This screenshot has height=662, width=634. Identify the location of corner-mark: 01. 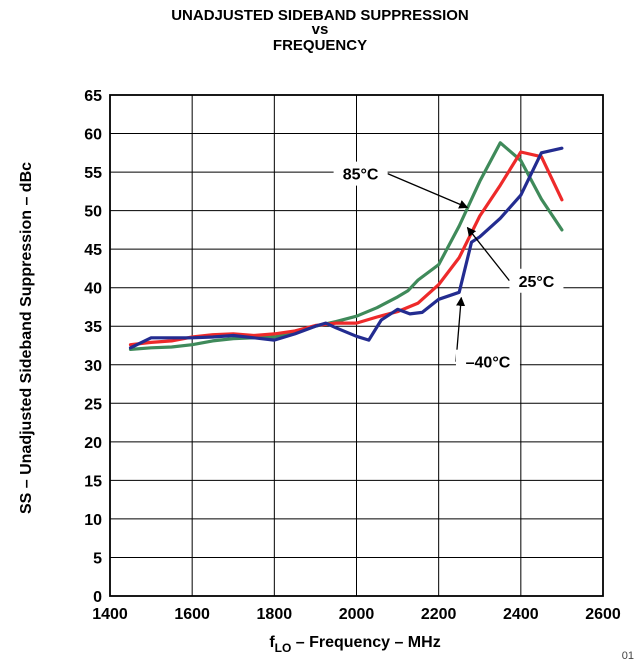
(627, 656).